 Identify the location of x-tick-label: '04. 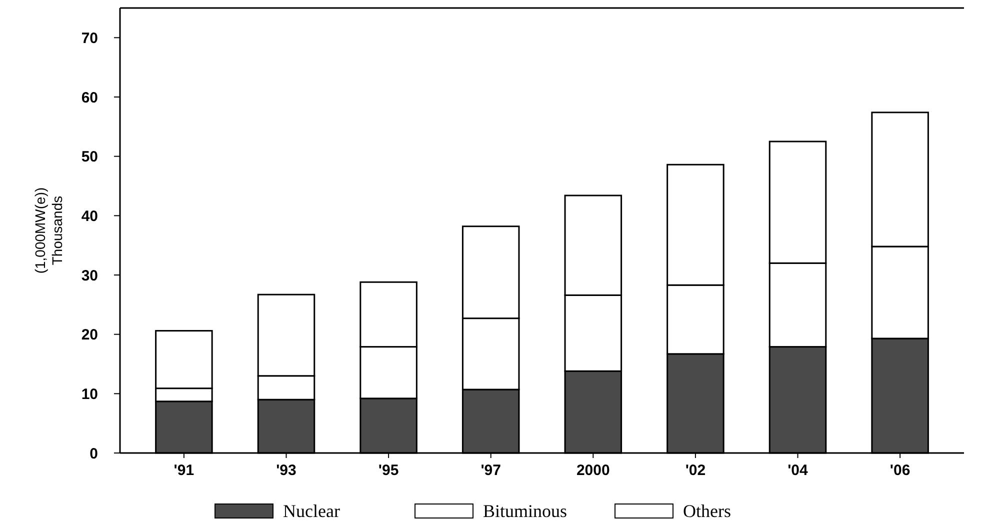
(798, 470).